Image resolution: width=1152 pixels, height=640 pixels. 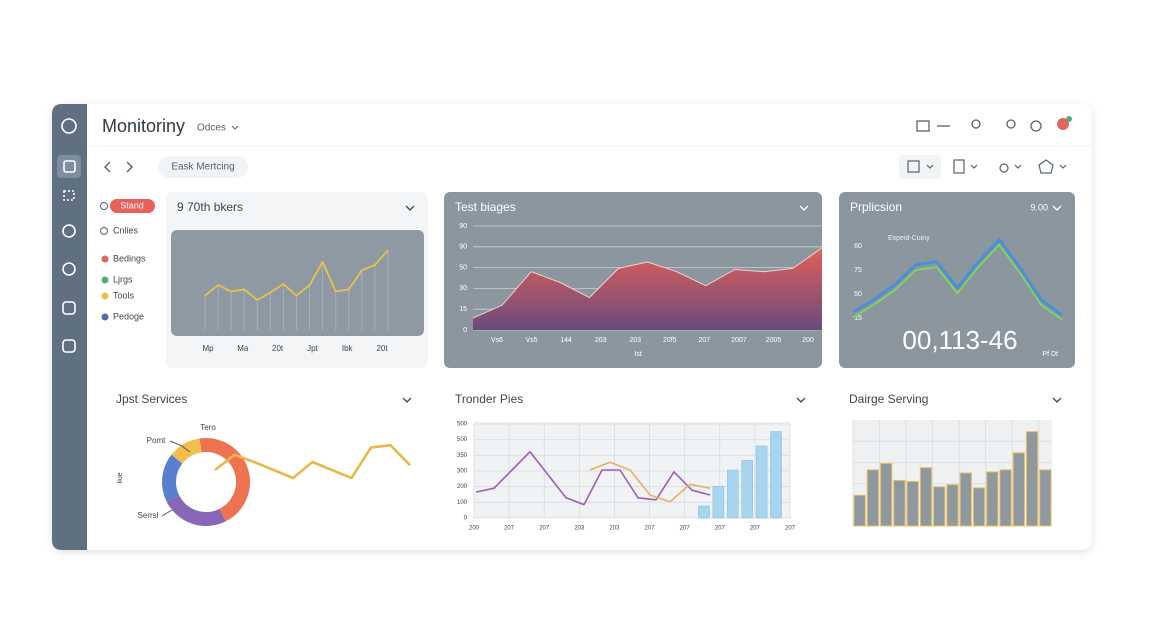 I want to click on folder-icon, so click(x=923, y=126).